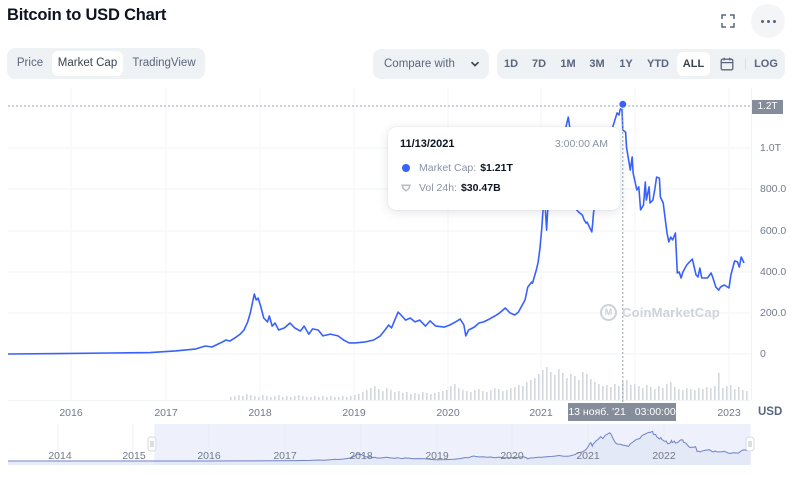 The image size is (800, 477). Describe the element at coordinates (626, 64) in the screenshot. I see `range-1y: 1Y` at that location.